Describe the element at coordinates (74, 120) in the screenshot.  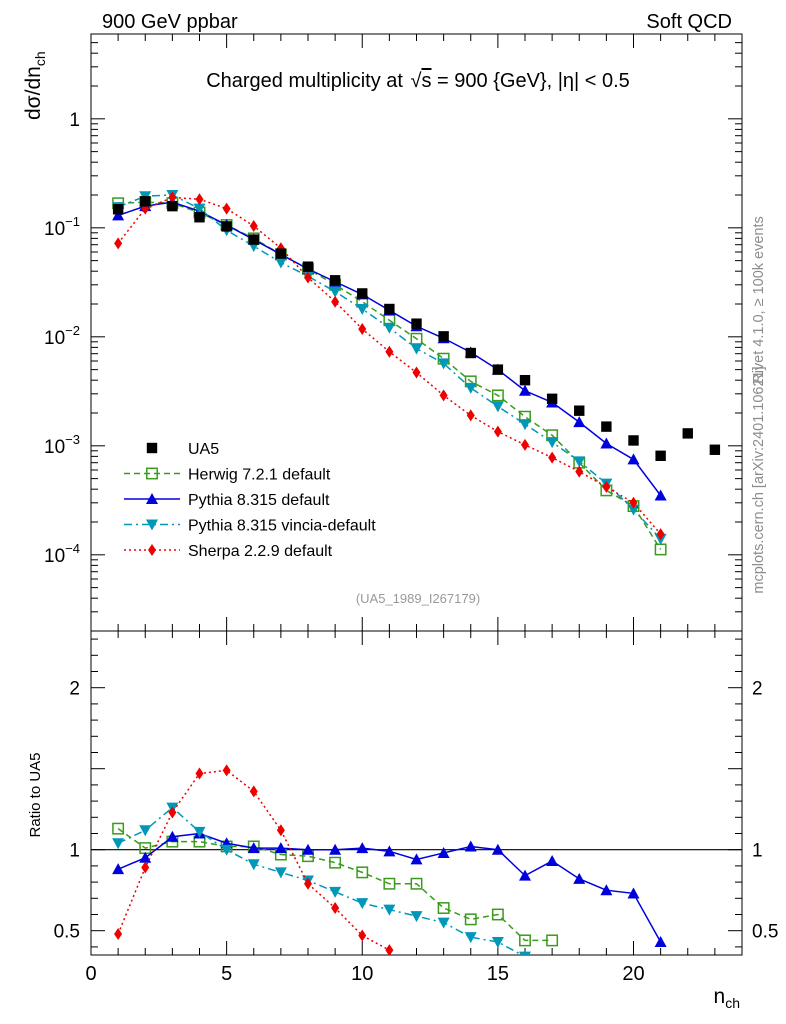
I see `main-y-tick-label: 1` at that location.